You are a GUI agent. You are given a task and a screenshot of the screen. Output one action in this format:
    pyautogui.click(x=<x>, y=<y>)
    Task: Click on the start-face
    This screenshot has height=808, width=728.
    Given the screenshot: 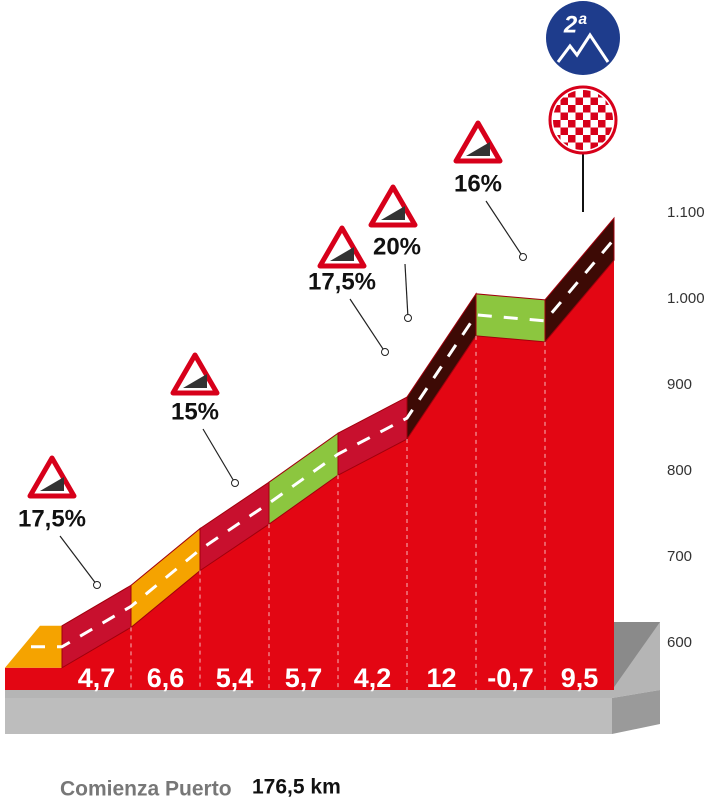 What is the action you would take?
    pyautogui.click(x=33, y=678)
    